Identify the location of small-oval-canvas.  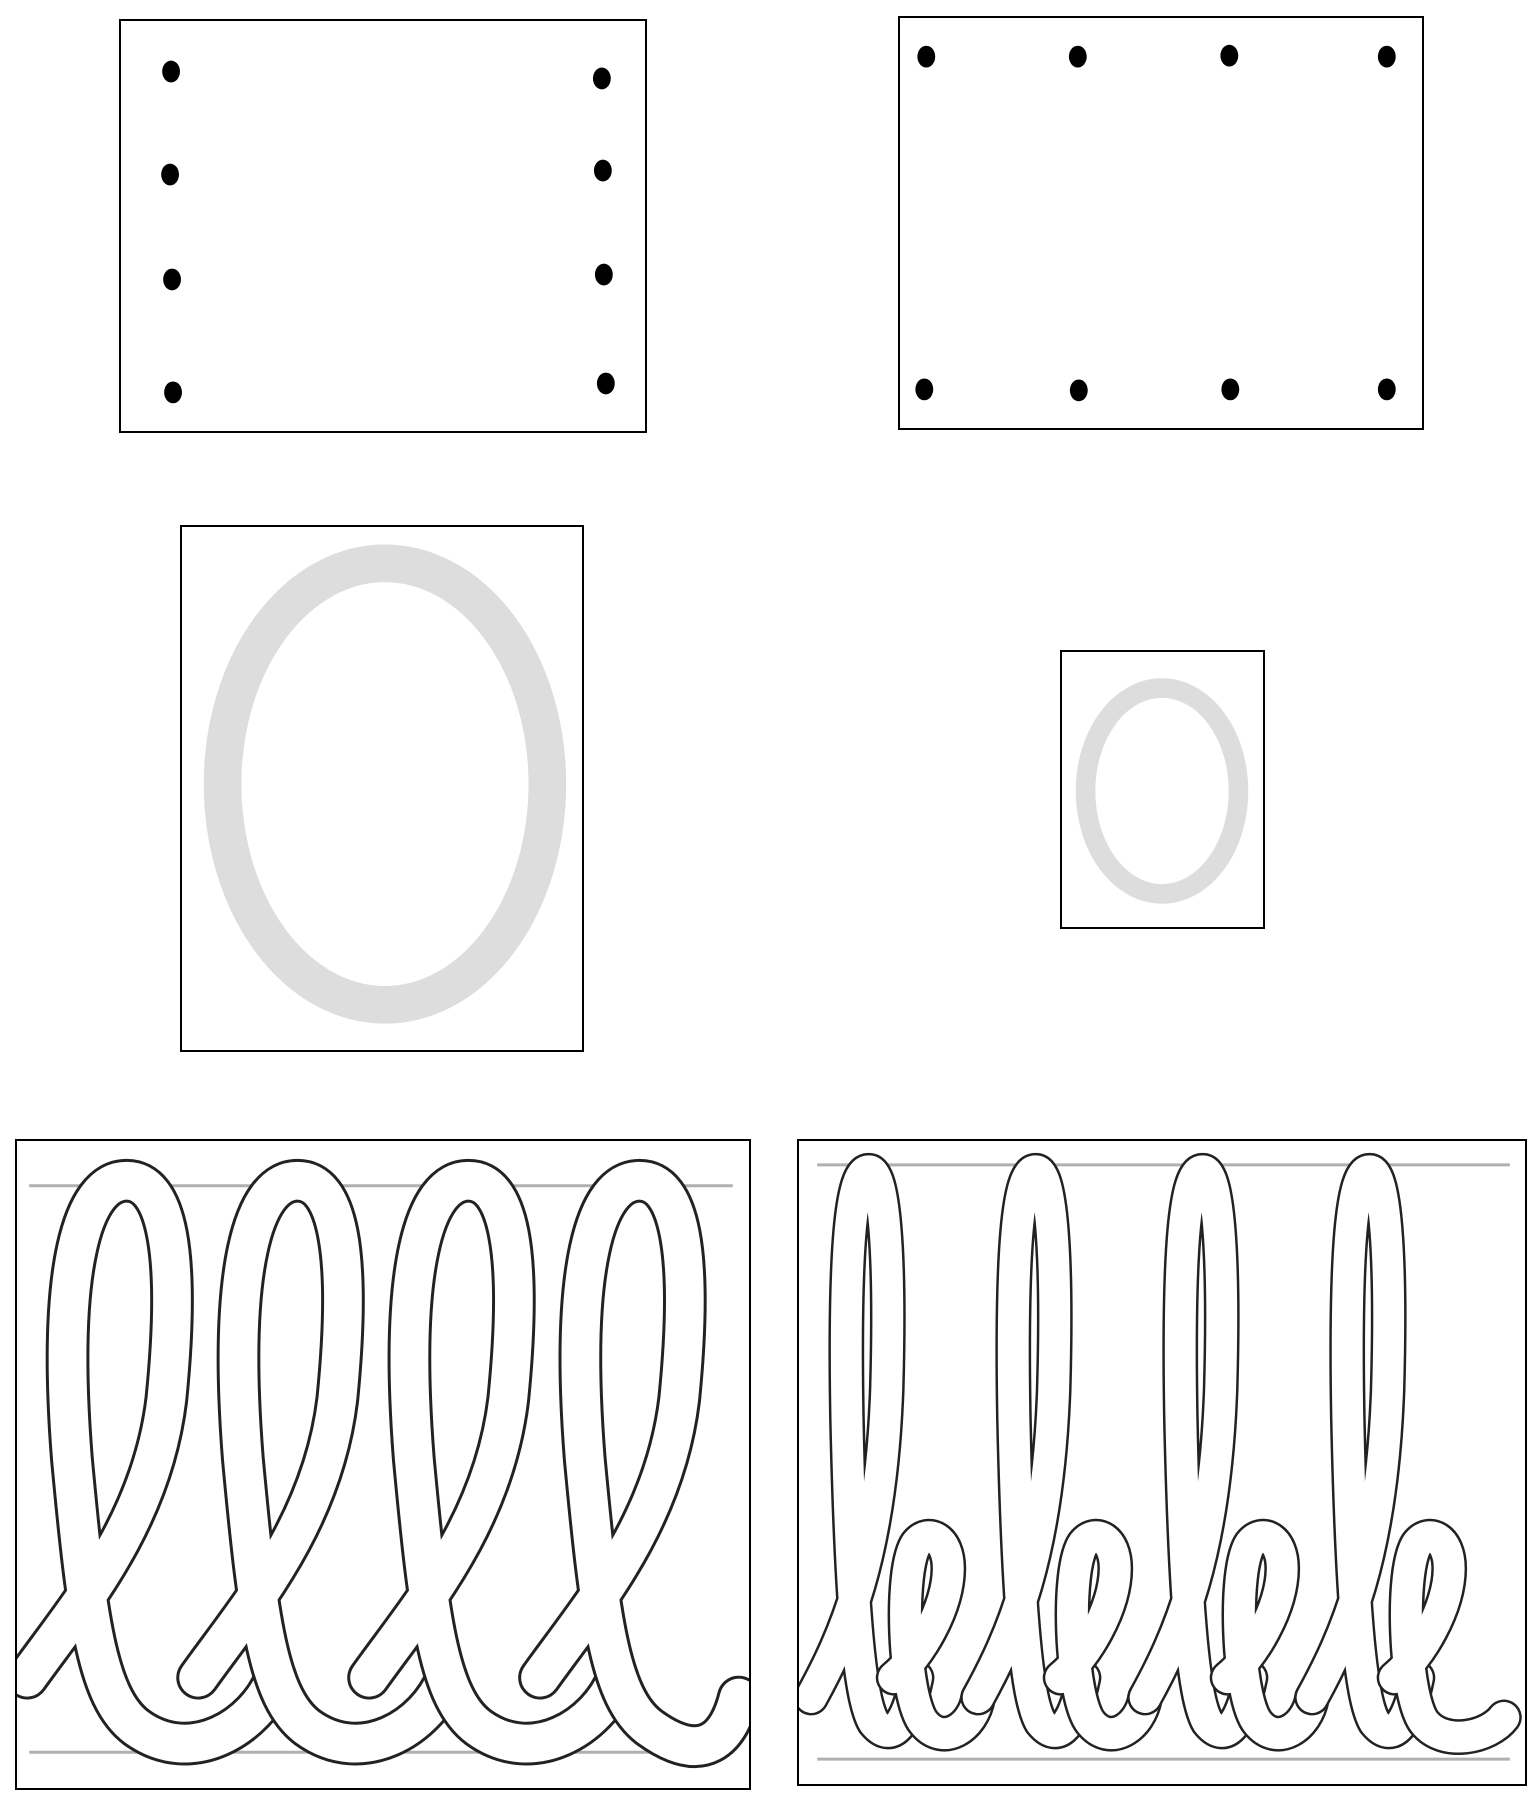
(1162, 791).